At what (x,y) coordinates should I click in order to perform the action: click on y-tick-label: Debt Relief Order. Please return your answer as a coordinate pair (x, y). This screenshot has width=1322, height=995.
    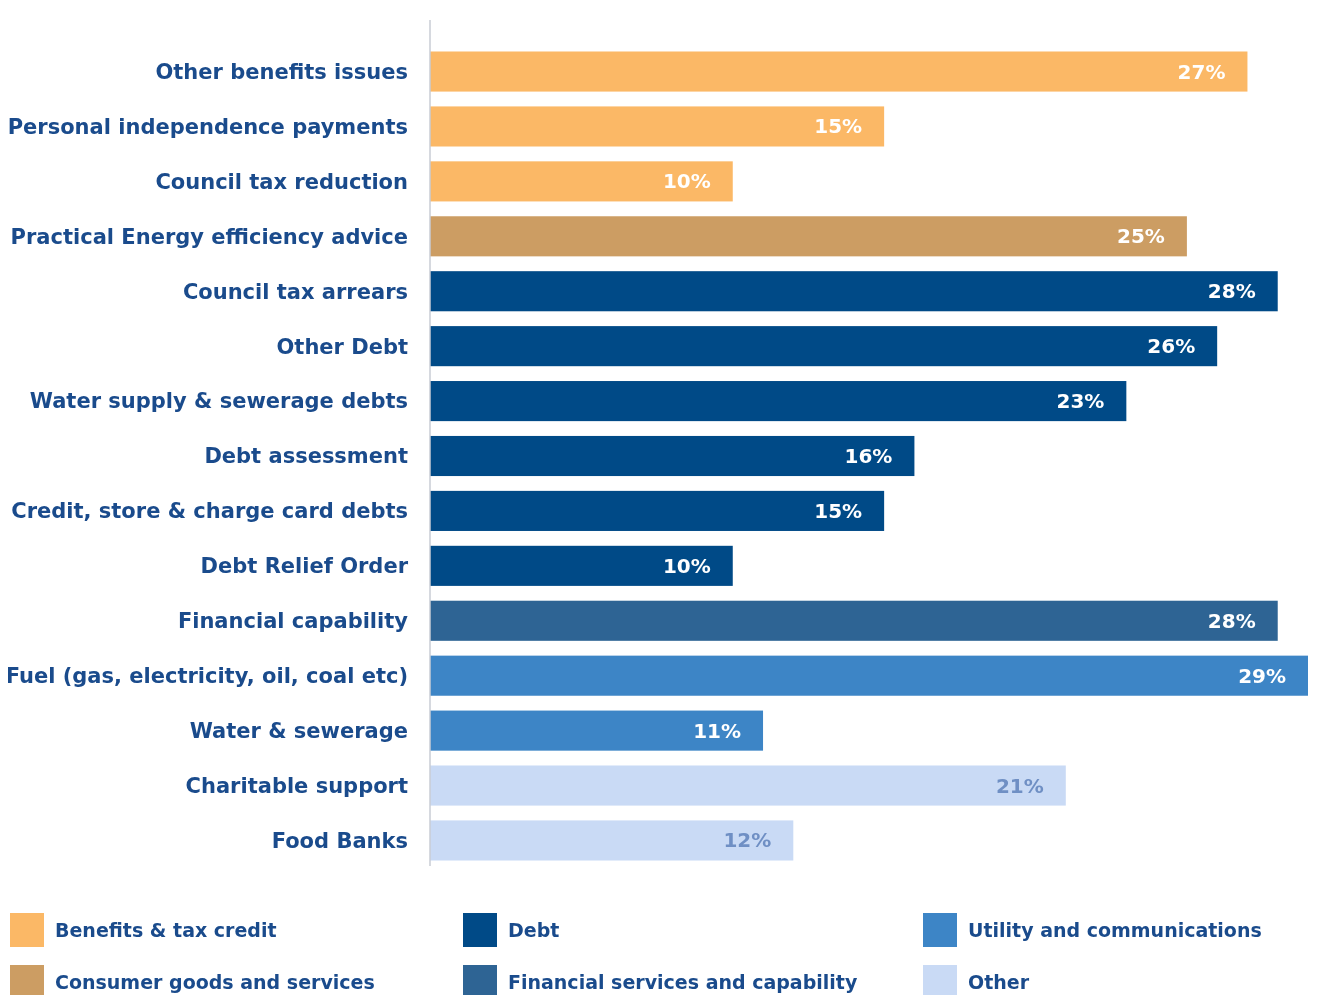
    Looking at the image, I should click on (304, 566).